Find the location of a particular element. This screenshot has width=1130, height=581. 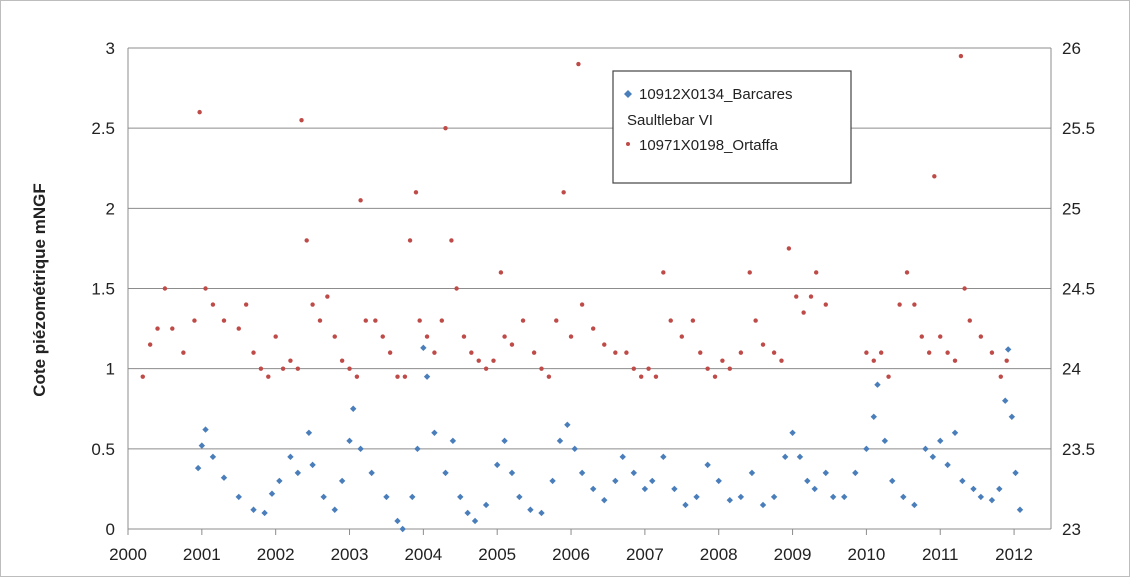

x-tick-label: 2004 is located at coordinates (423, 554).